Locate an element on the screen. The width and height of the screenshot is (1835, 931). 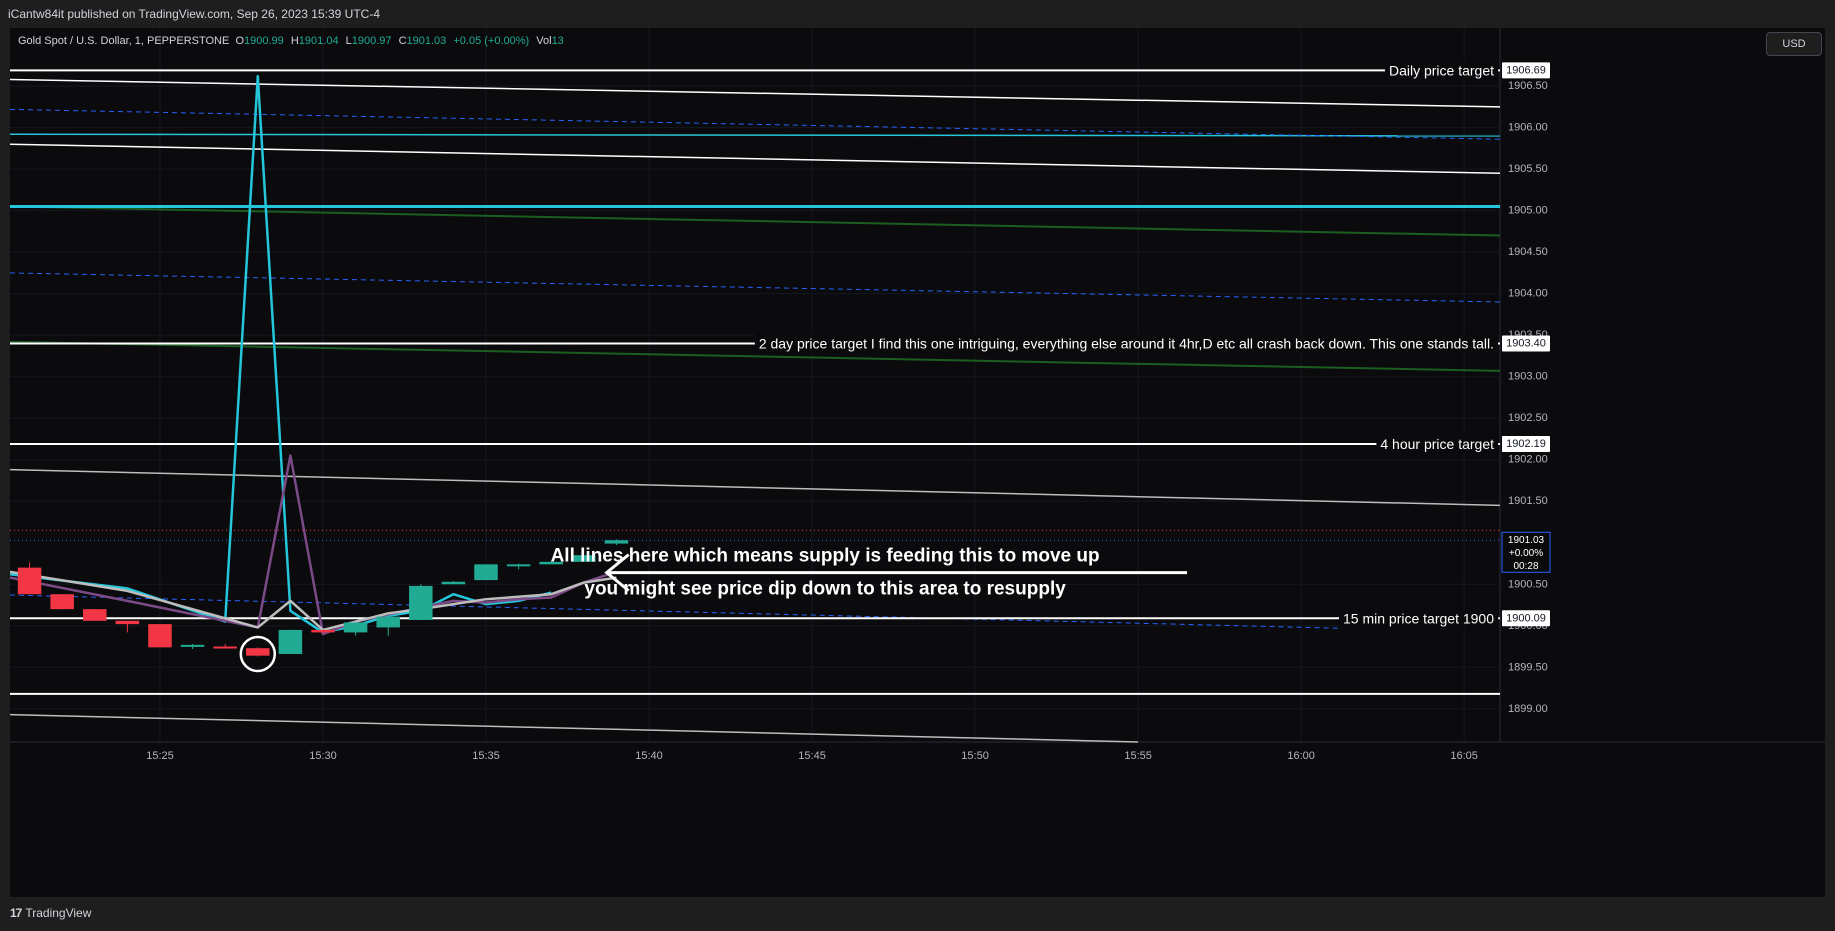
top-bar is located at coordinates (917, 14).